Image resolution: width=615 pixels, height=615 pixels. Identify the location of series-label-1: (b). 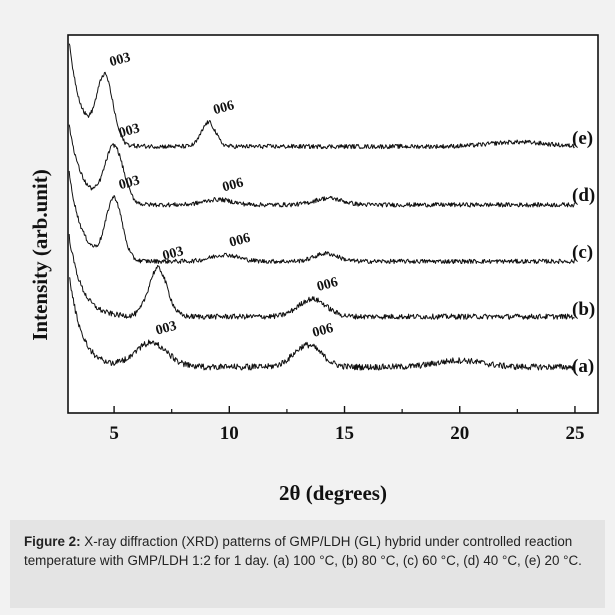
(583, 309).